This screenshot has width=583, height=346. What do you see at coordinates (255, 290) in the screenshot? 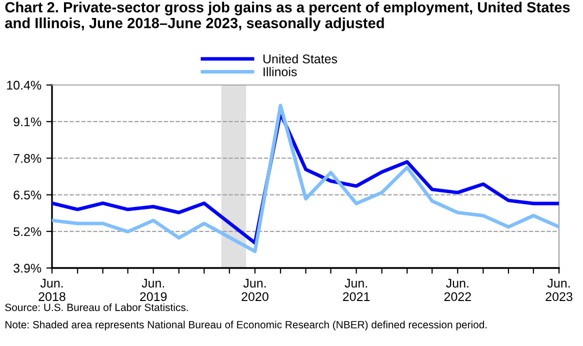
I see `x-tick-label: Jun. 2020` at bounding box center [255, 290].